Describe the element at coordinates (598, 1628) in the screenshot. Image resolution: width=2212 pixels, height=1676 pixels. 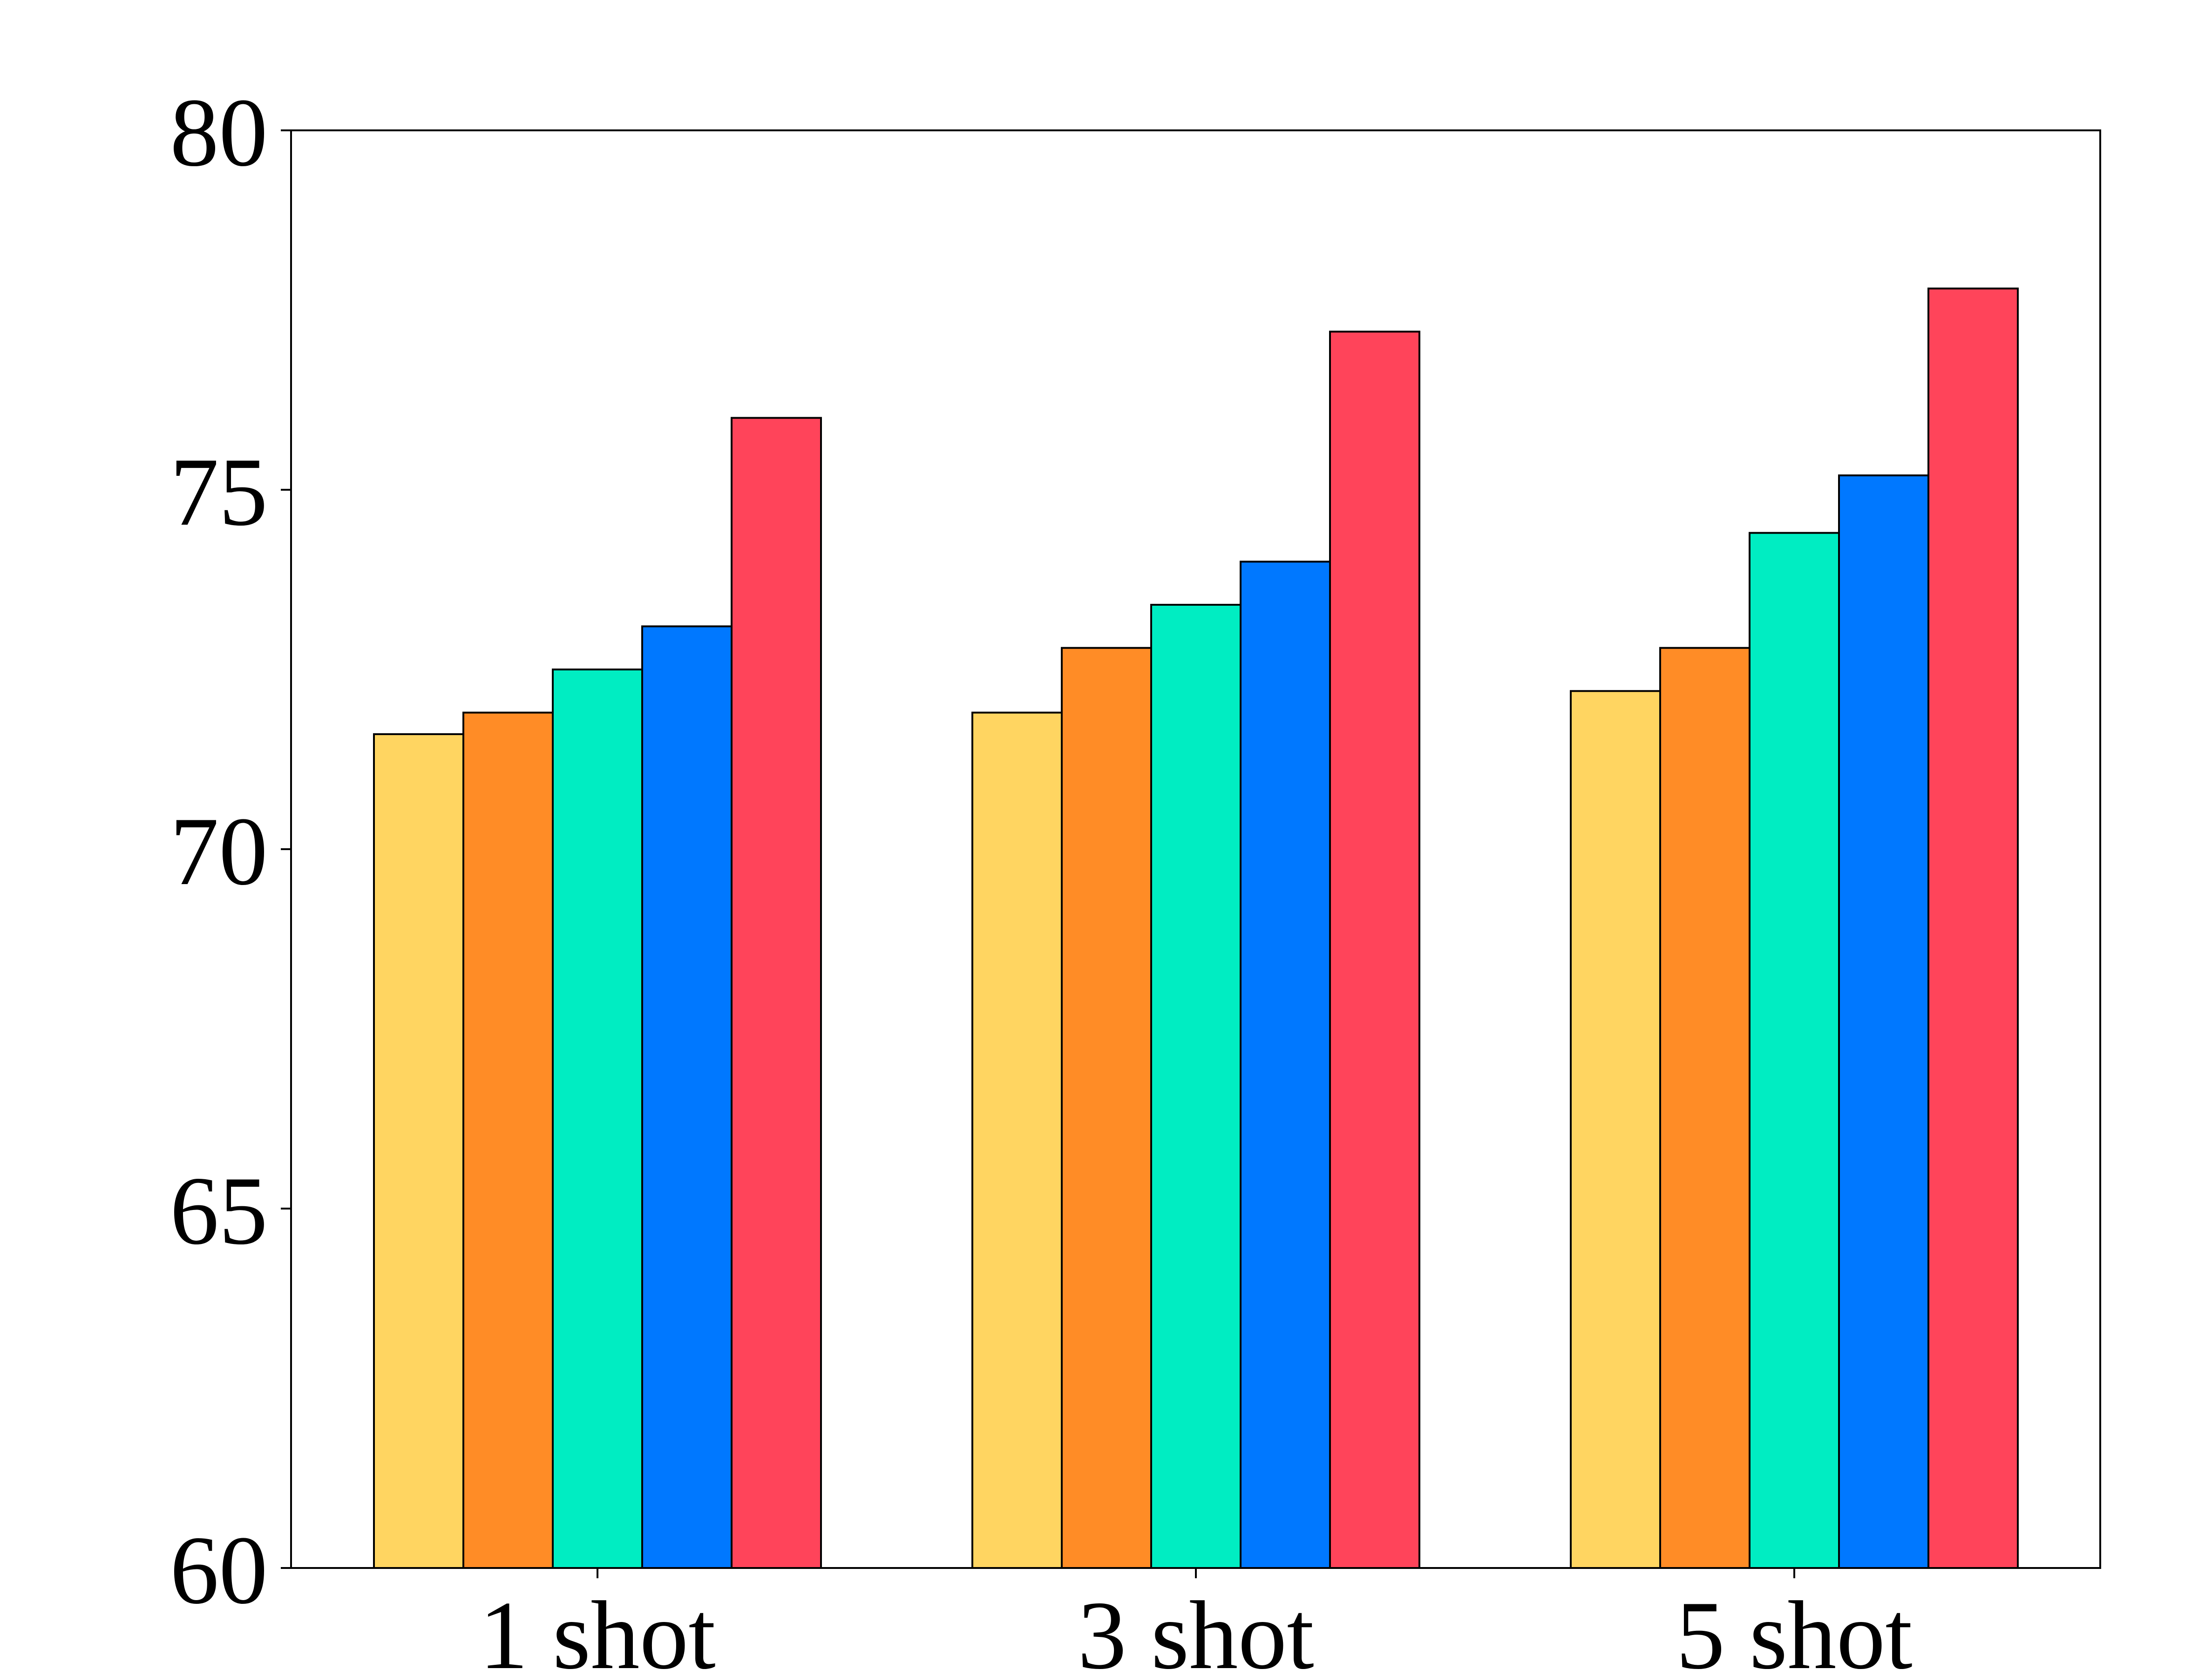
I see `x-category-label: 1 shot` at that location.